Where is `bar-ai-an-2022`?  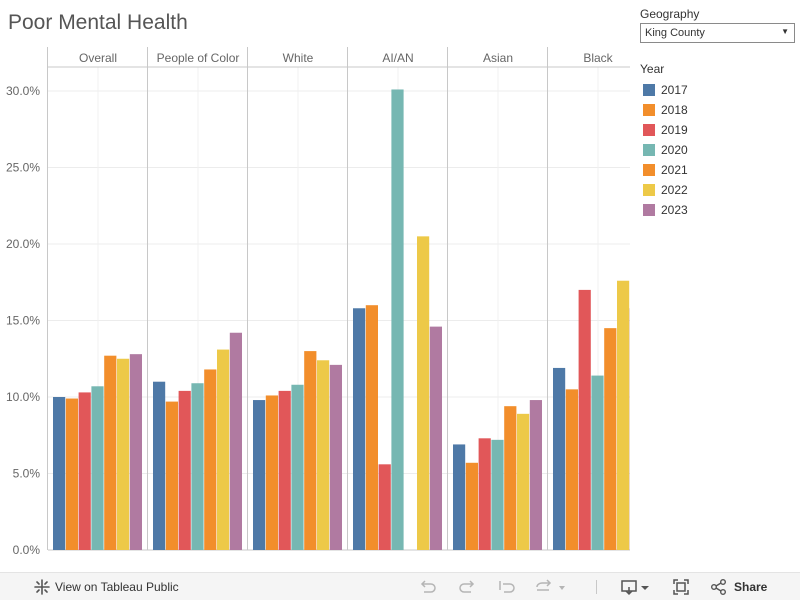
bar-ai-an-2022 is located at coordinates (423, 393).